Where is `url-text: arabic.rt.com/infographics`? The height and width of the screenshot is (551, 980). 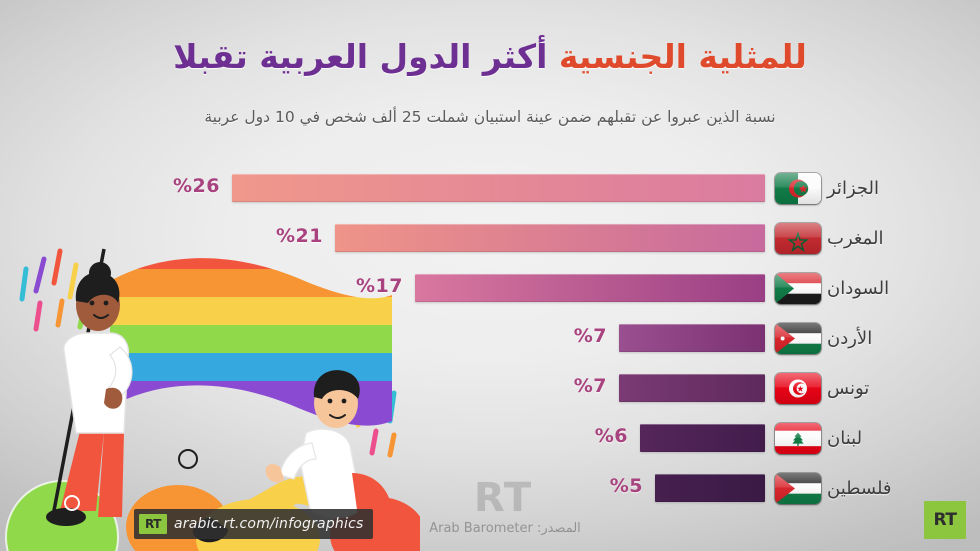
url-text: arabic.rt.com/infographics is located at coordinates (269, 524).